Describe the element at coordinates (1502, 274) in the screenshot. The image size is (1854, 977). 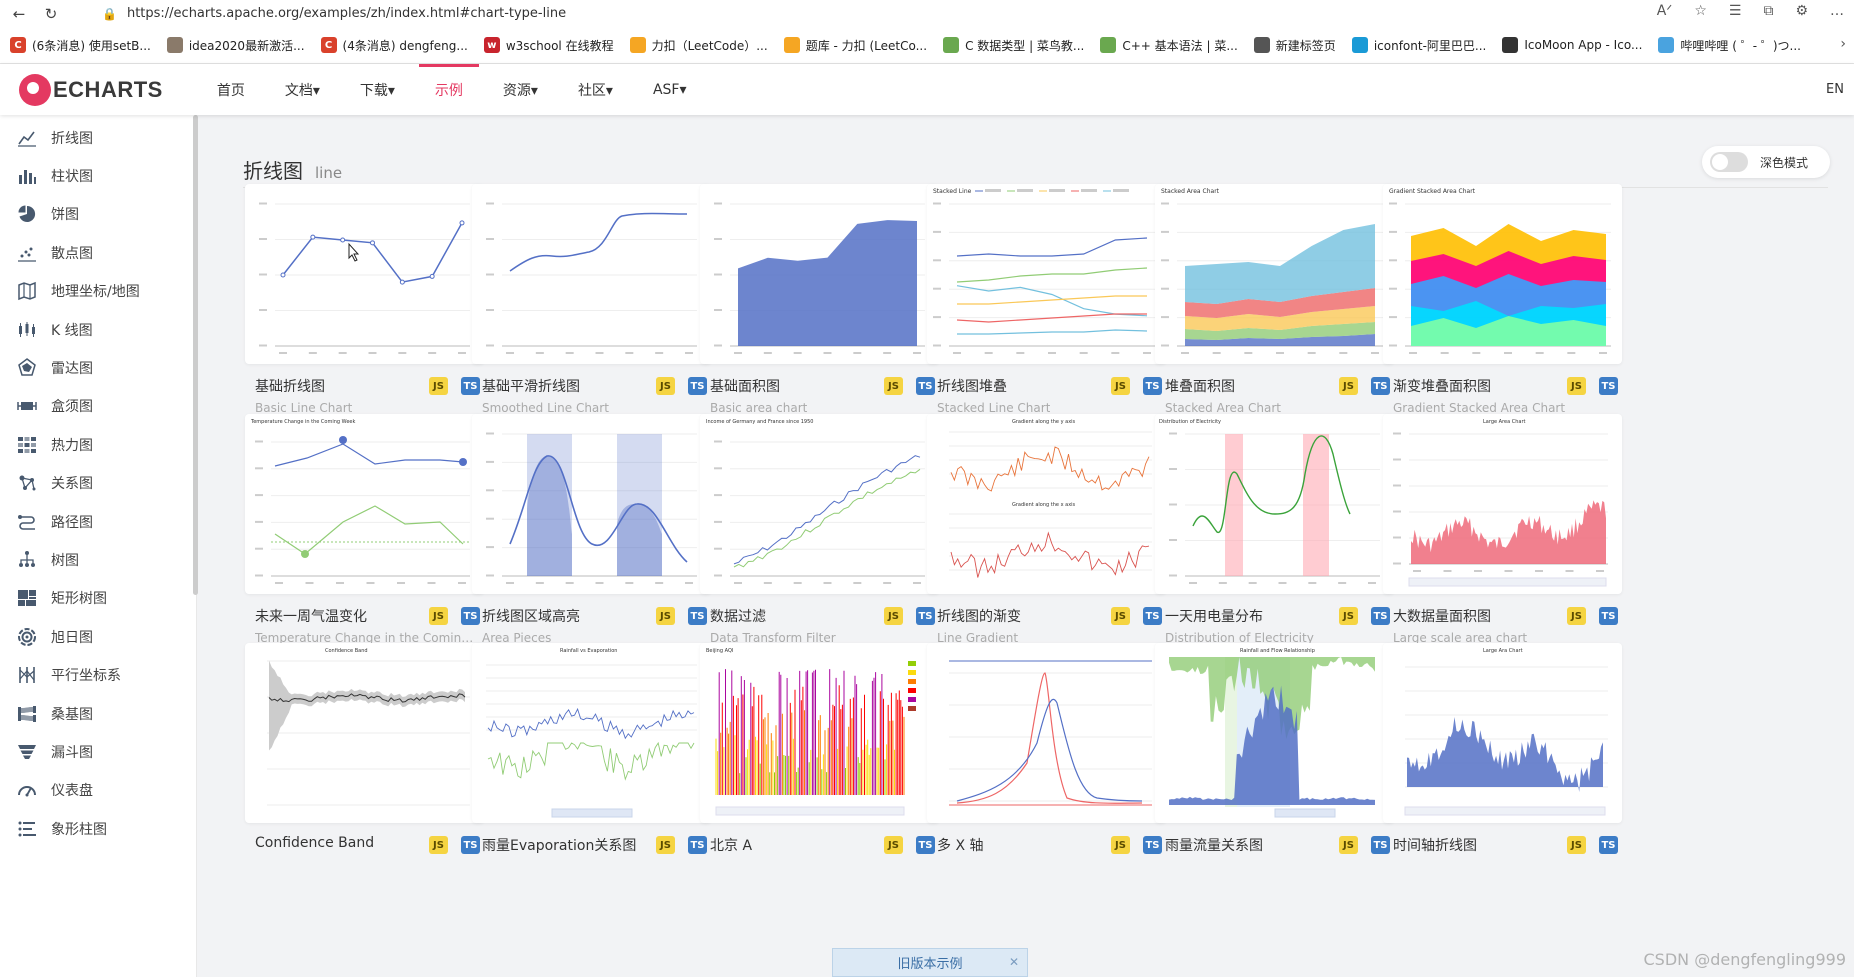
I see `example-thumbnail: Gradient Stacked Area Chart` at that location.